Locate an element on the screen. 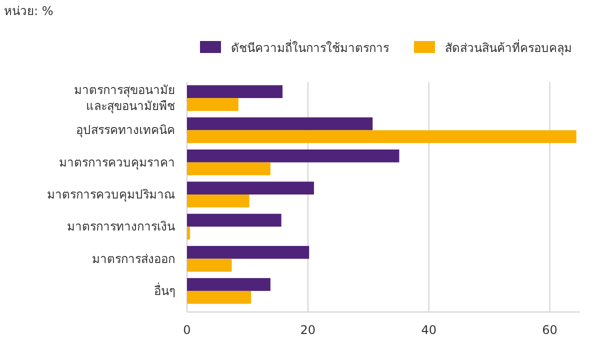  legend-label: ดัชนีความถี่ในการใช้มาตรการ is located at coordinates (310, 47).